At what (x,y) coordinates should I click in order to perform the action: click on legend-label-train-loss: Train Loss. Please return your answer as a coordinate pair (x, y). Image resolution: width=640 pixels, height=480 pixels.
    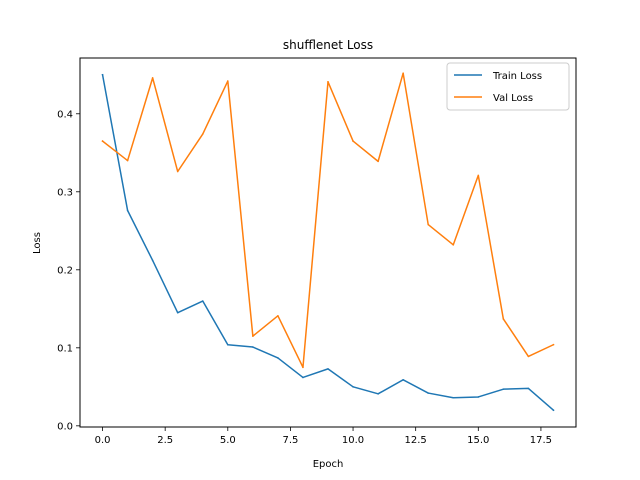
    Looking at the image, I should click on (517, 76).